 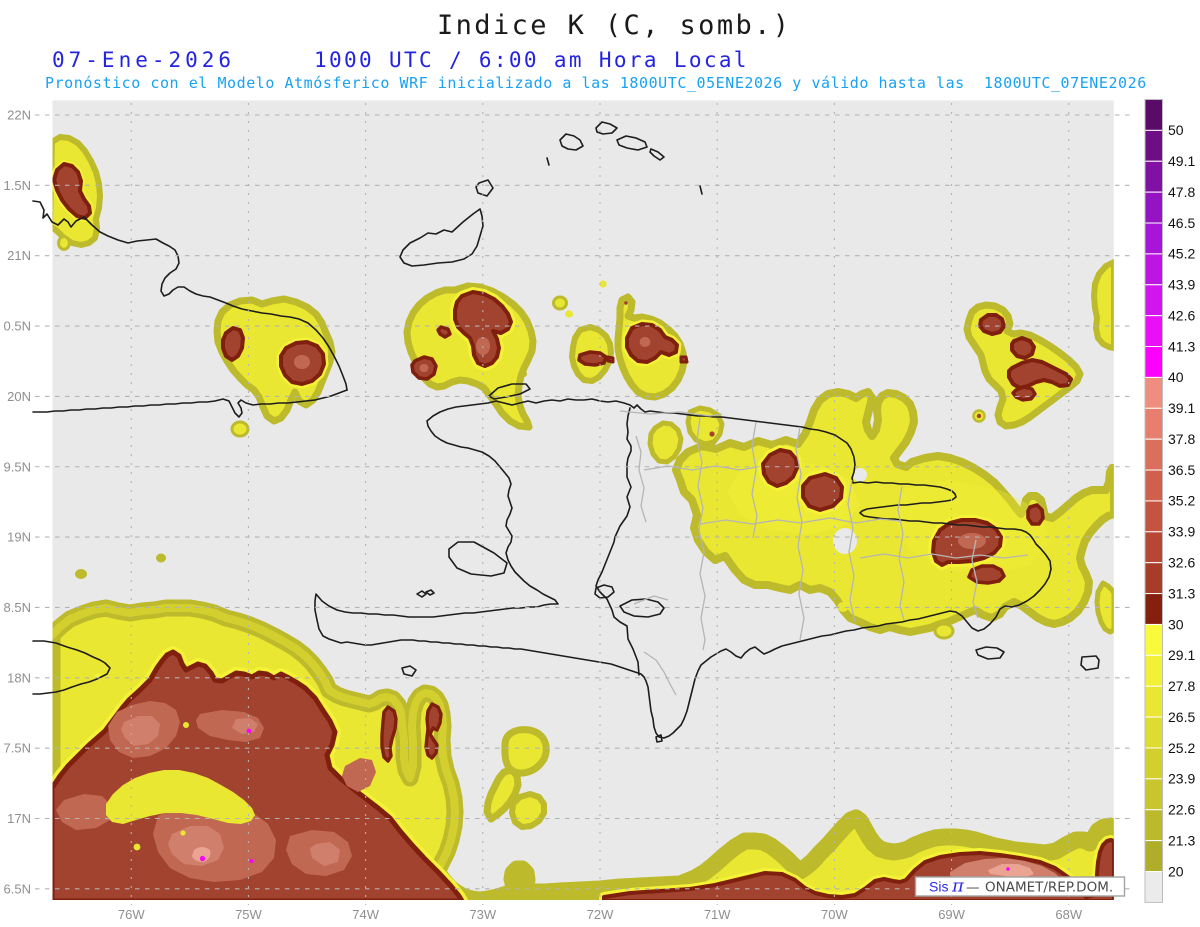 I want to click on contour-region-cuba-east, so click(x=274, y=360).